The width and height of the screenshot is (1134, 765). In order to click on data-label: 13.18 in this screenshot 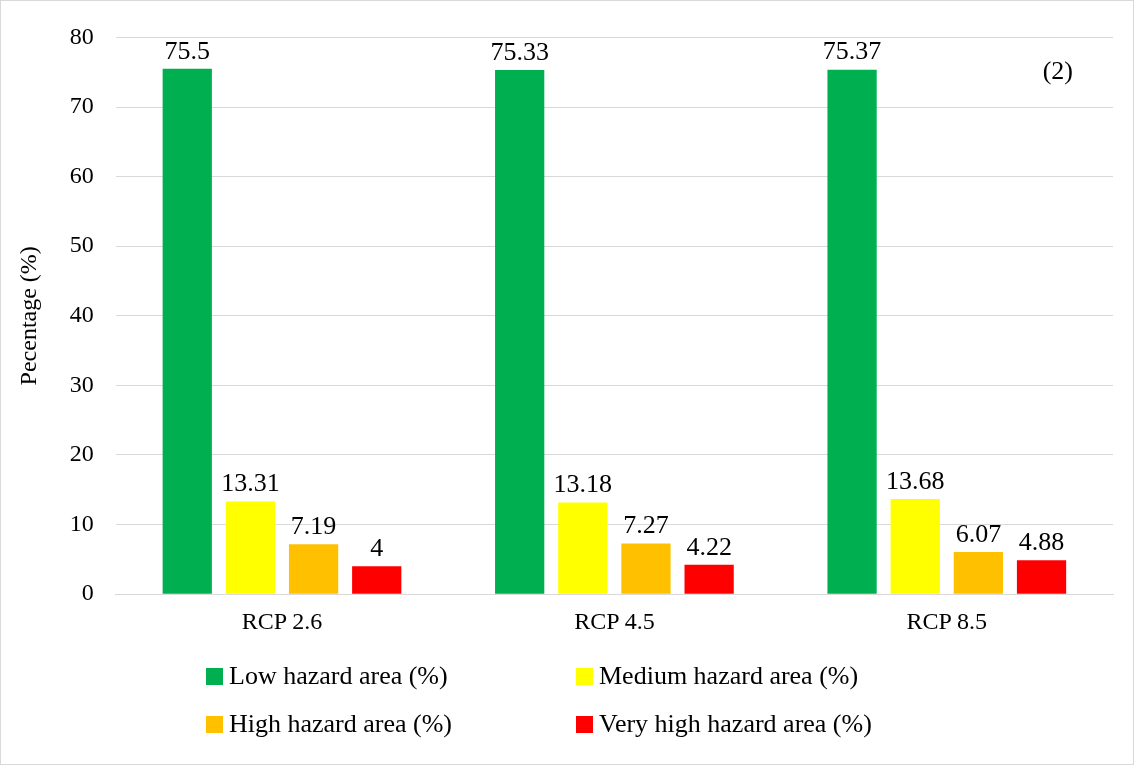, I will do `click(583, 484)`.